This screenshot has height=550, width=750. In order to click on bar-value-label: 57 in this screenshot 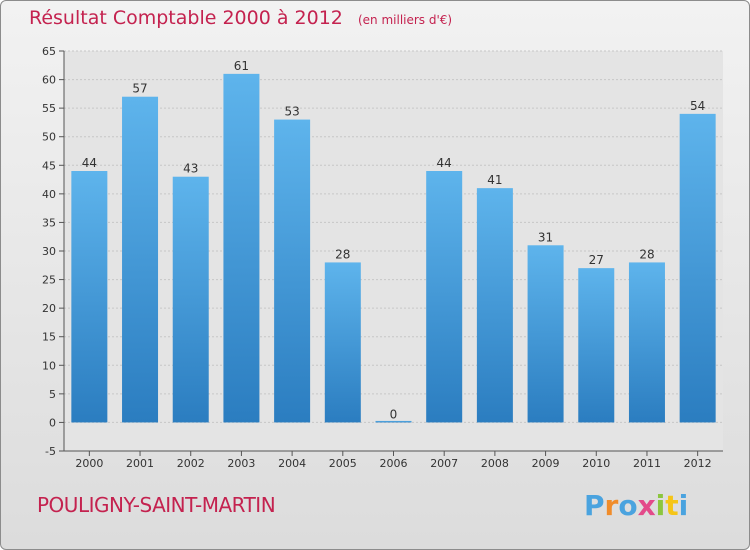, I will do `click(139, 89)`.